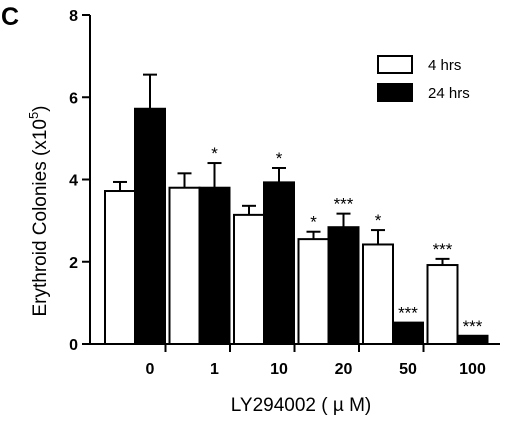  Describe the element at coordinates (214, 369) in the screenshot. I see `x-tick-label: 1` at that location.